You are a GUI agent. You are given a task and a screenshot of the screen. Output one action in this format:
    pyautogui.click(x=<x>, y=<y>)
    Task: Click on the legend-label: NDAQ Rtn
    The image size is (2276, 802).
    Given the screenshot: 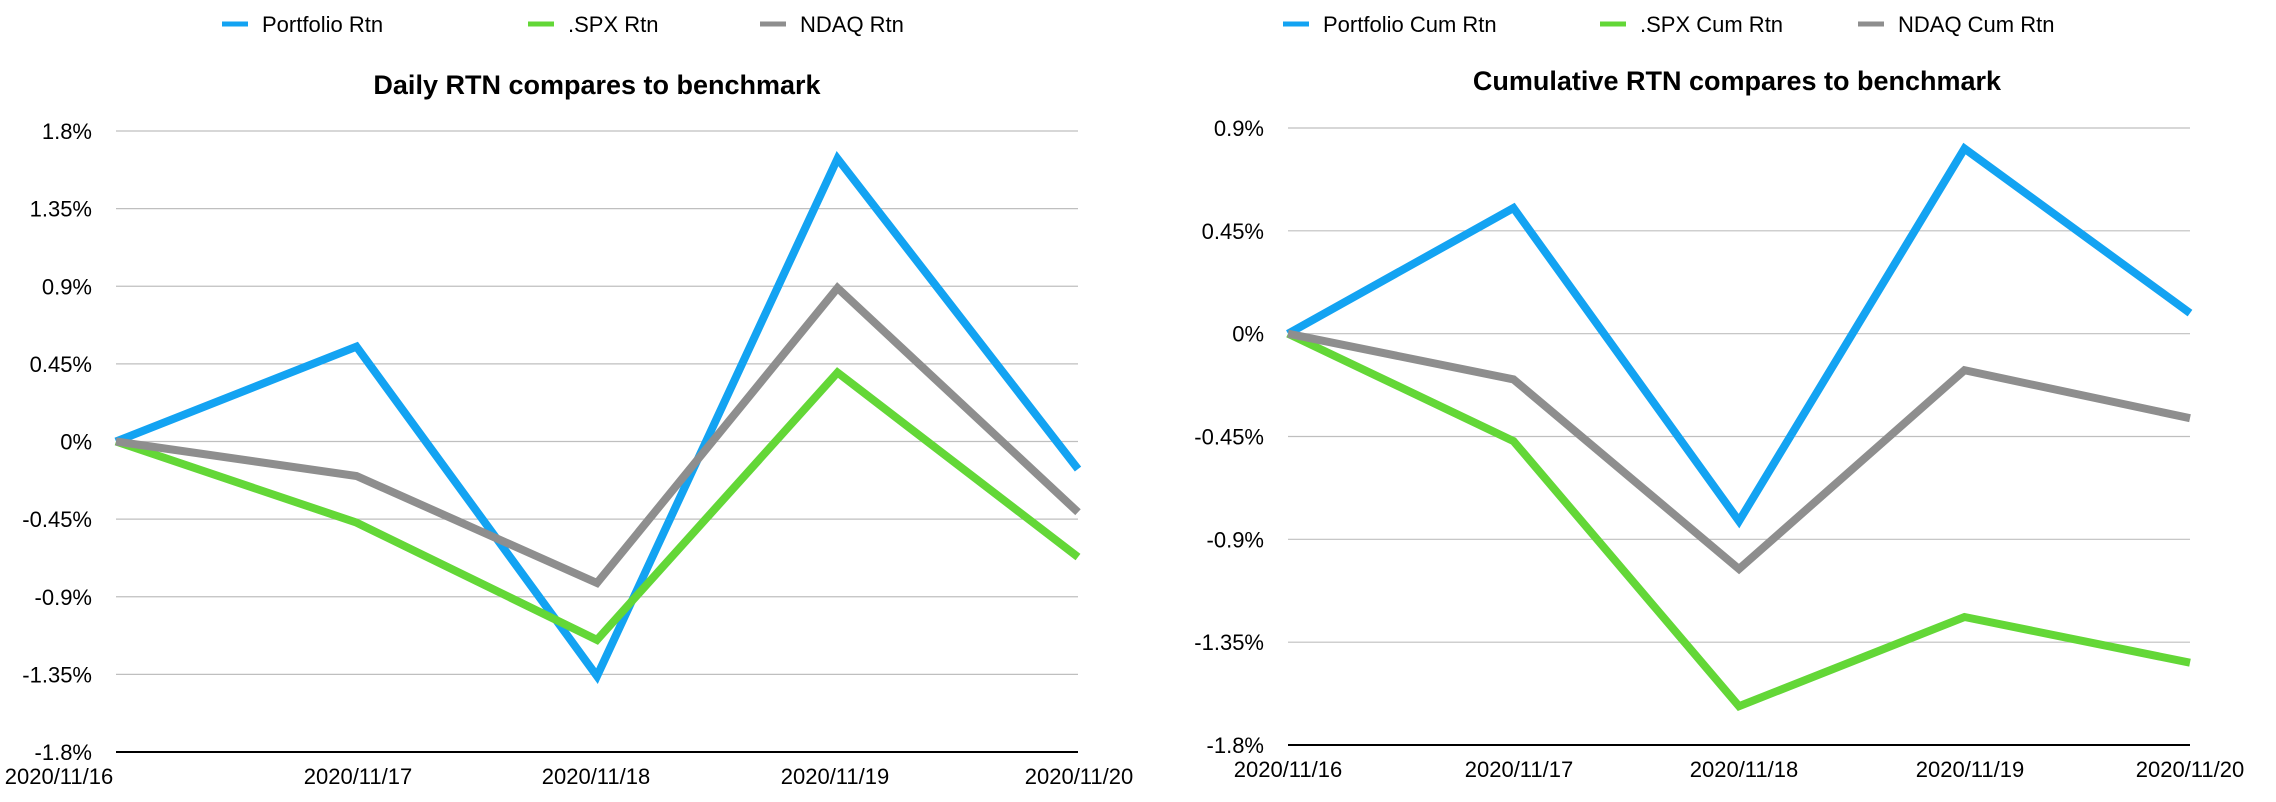 What is the action you would take?
    pyautogui.click(x=852, y=24)
    